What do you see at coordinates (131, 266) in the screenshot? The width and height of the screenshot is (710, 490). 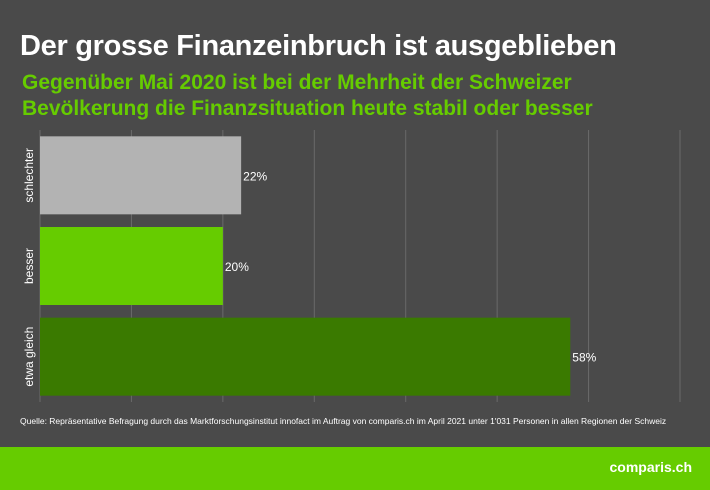 I see `bar-besser` at bounding box center [131, 266].